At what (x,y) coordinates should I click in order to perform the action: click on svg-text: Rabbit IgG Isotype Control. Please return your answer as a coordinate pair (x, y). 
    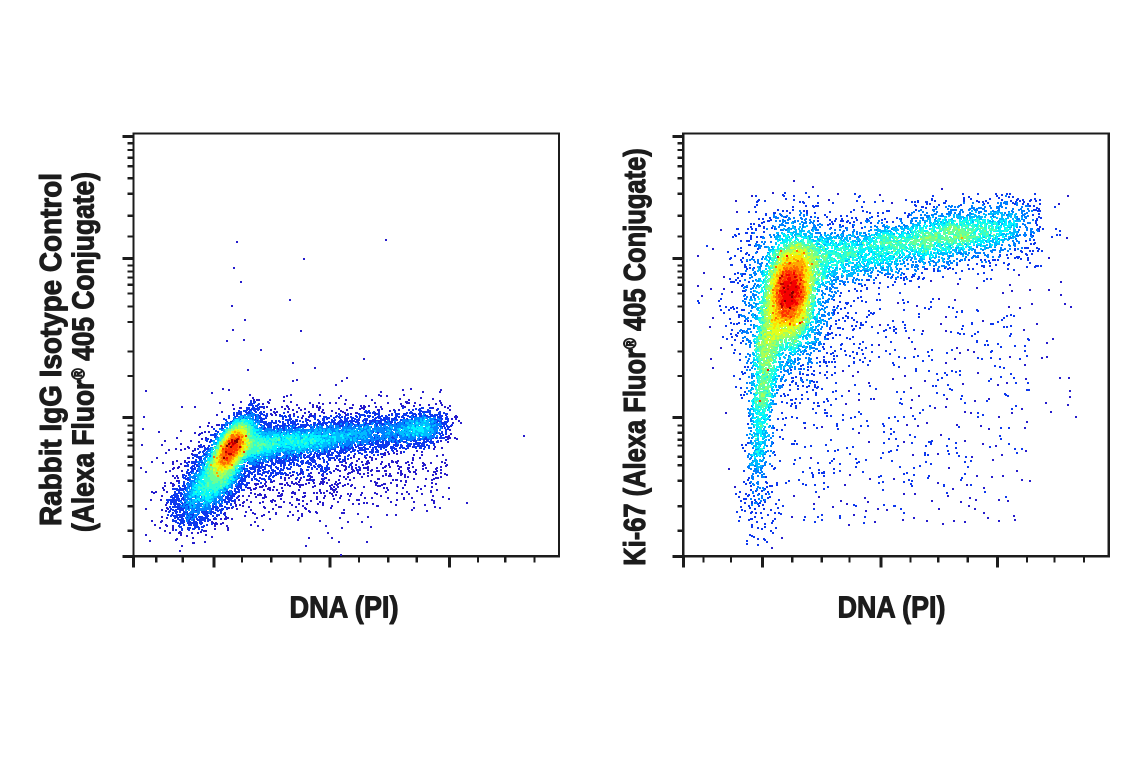
    Looking at the image, I should click on (51, 349).